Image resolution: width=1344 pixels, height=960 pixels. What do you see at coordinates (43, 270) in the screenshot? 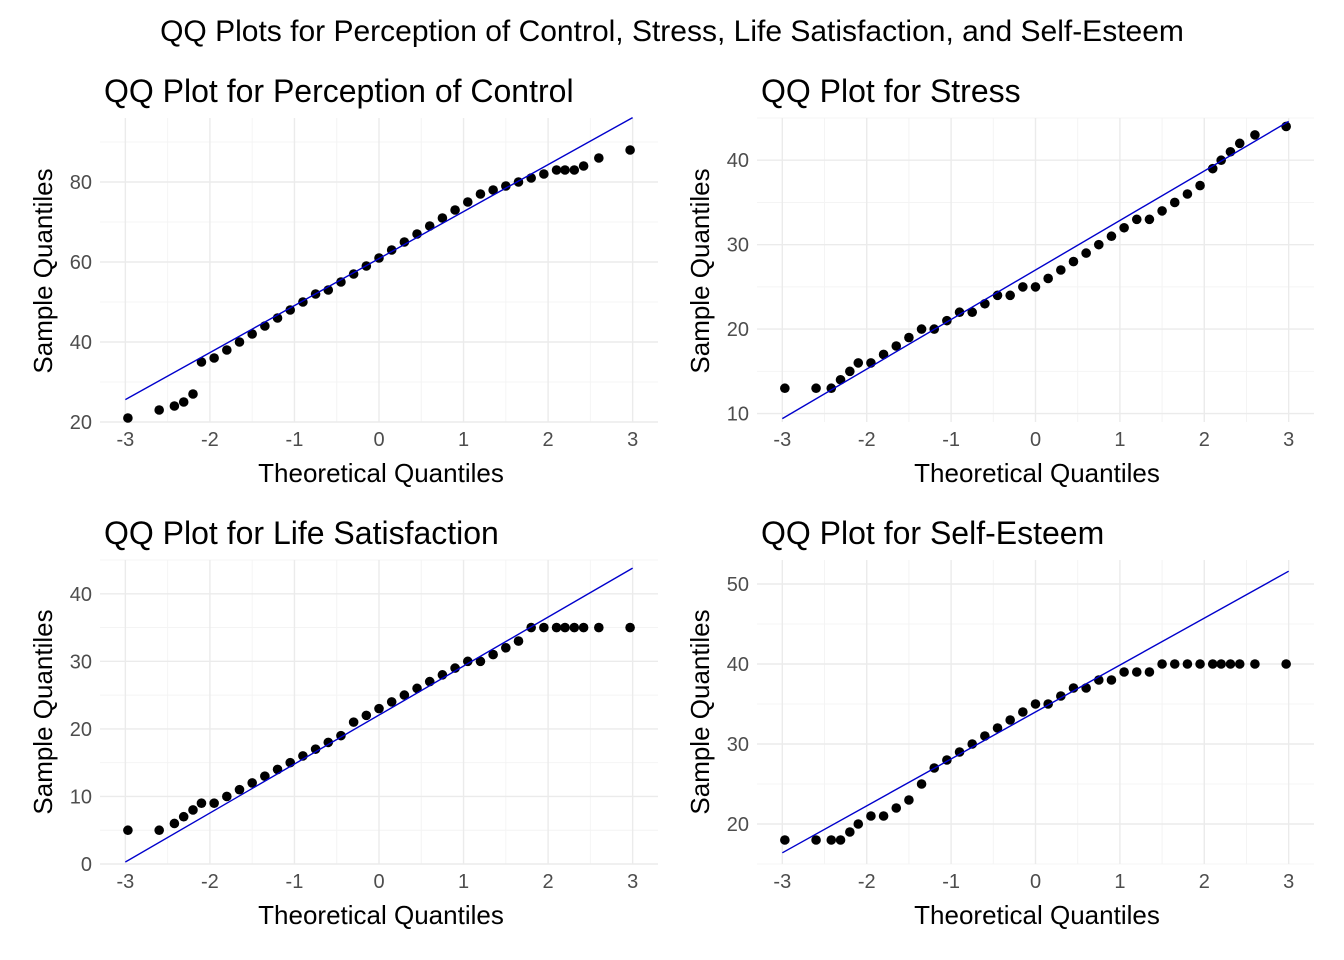
I see `y-axis-title-perception-of-control: Sample Quantiles` at bounding box center [43, 270].